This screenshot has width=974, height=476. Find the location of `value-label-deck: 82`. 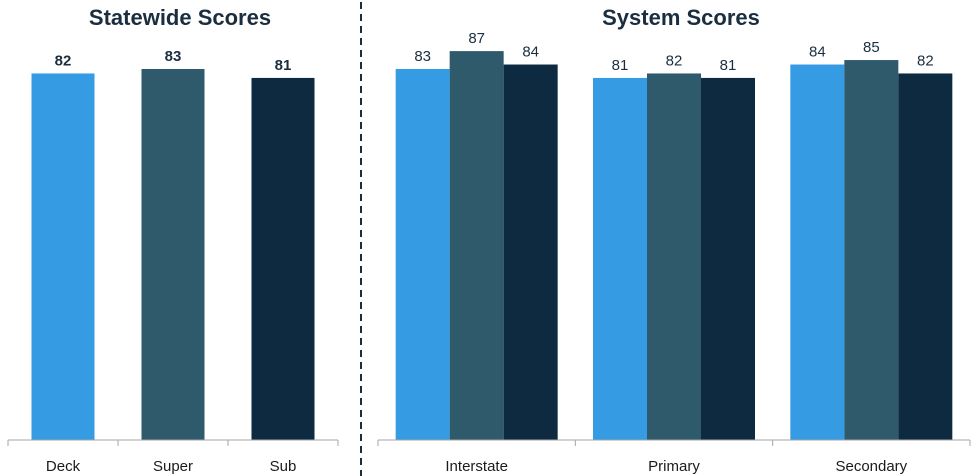

value-label-deck: 82 is located at coordinates (63, 60).